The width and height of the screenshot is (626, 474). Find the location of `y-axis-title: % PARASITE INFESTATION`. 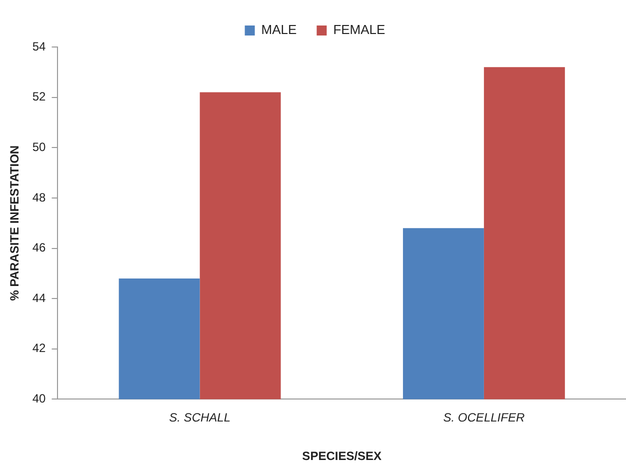

y-axis-title: % PARASITE INFESTATION is located at coordinates (15, 223).